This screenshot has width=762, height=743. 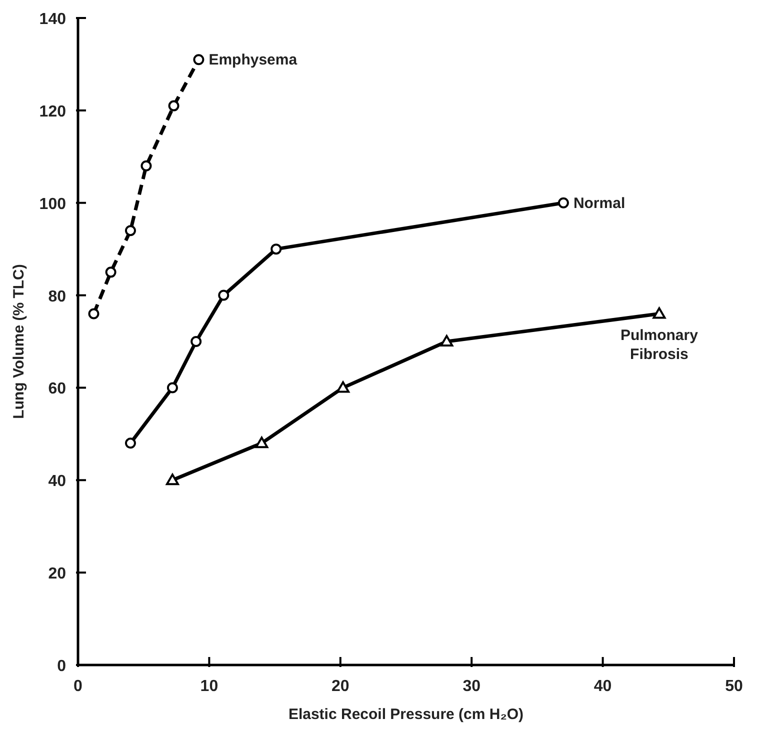 What do you see at coordinates (61, 666) in the screenshot?
I see `y-tick-label: 0` at bounding box center [61, 666].